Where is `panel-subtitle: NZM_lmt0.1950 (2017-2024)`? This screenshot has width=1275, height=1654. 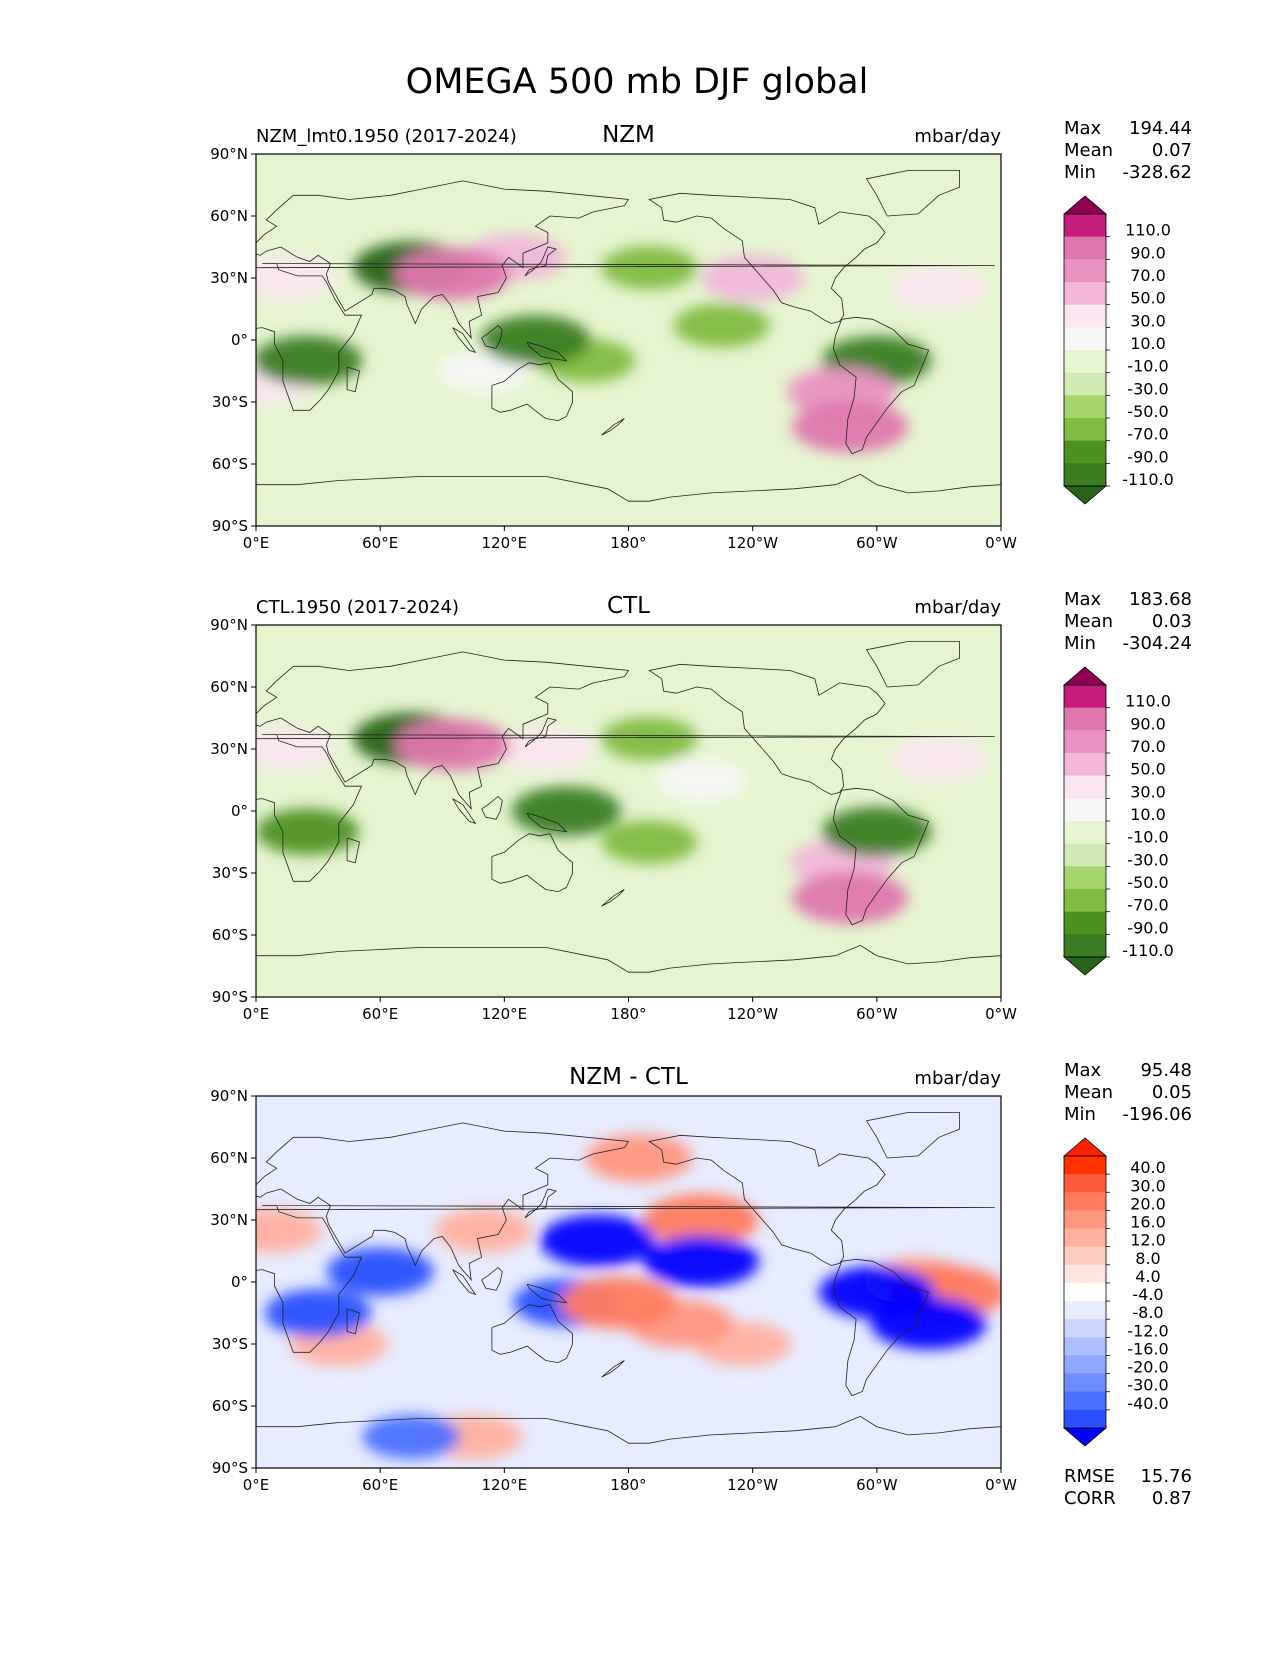
panel-subtitle: NZM_lmt0.1950 (2017-2024) is located at coordinates (386, 136).